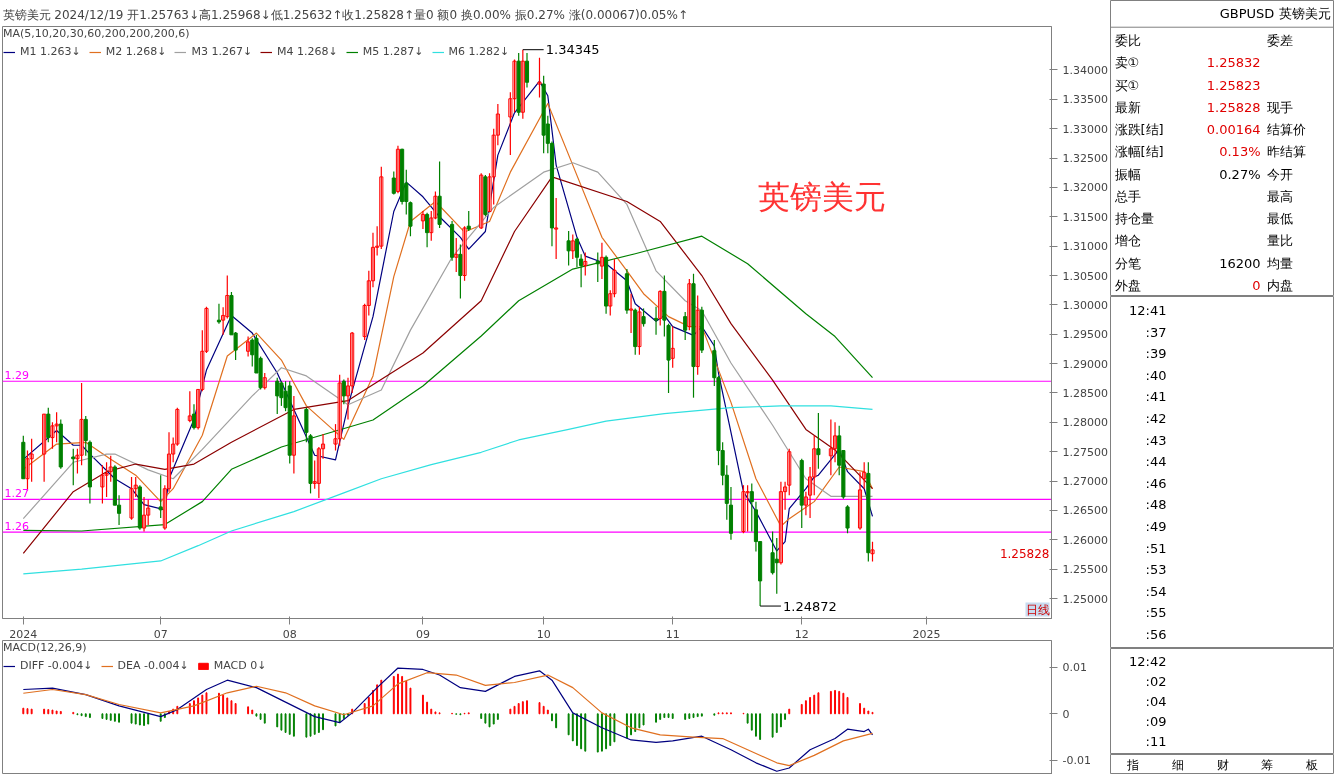 This screenshot has width=1334, height=774. What do you see at coordinates (1127, 241) in the screenshot?
I see `category-label: 增仓` at bounding box center [1127, 241].